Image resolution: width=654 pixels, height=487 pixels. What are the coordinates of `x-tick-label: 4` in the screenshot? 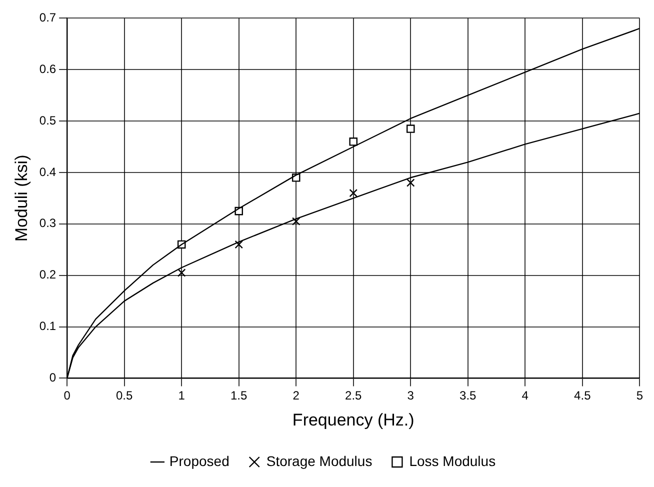 It's located at (525, 395).